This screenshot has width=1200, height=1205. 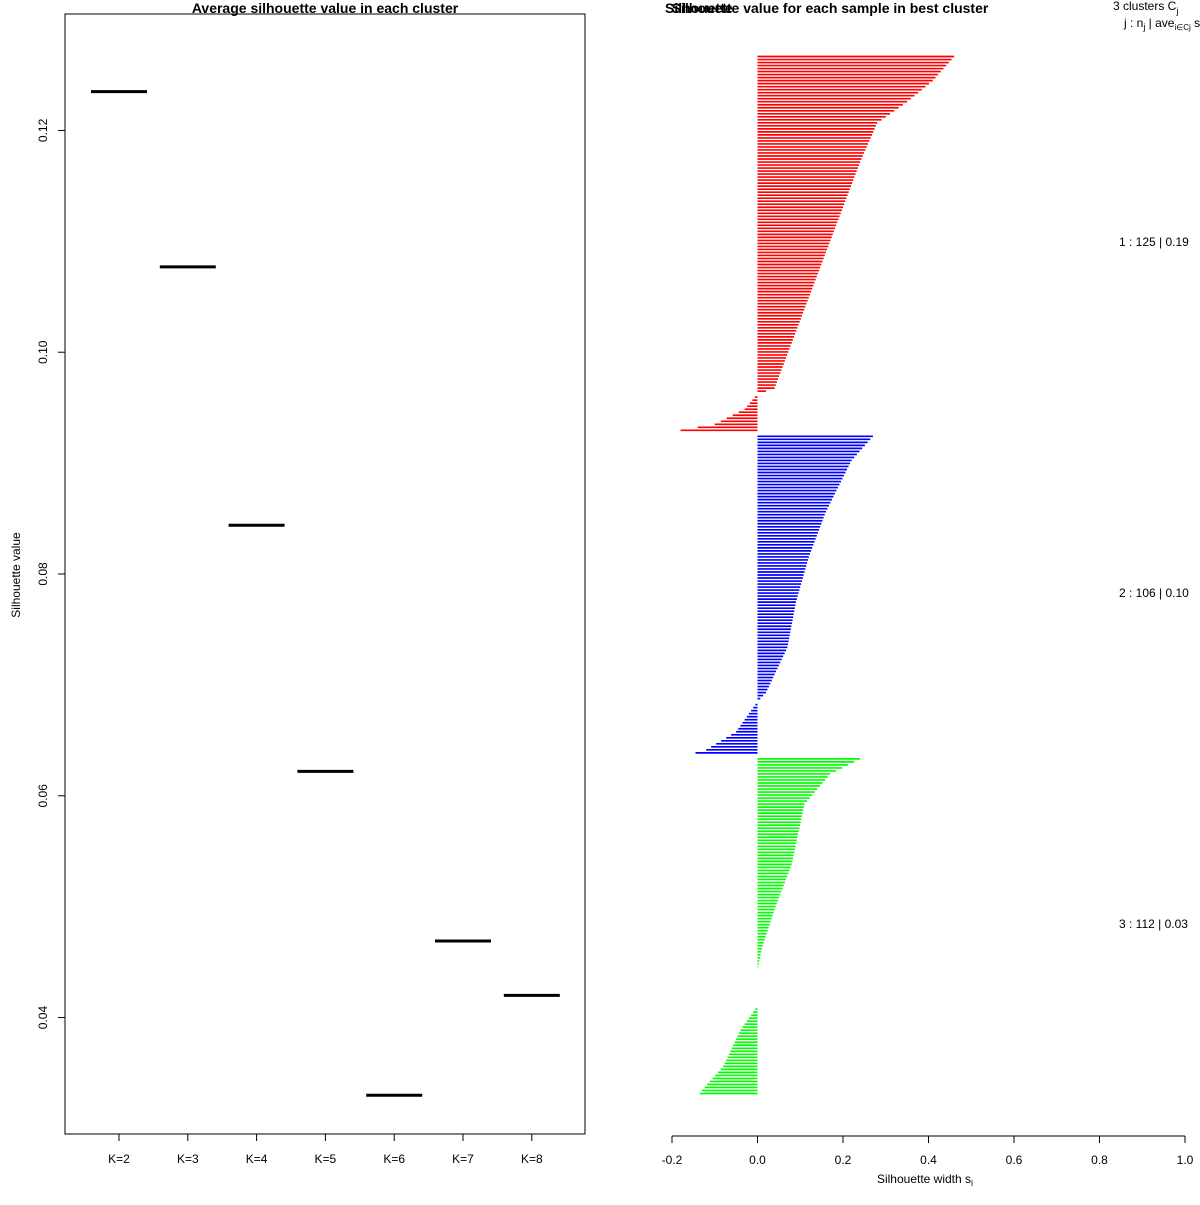 I want to click on left-x-axis: K=2 K=3 K=4 K=5 K=6 K=7 K=8, so click(x=325, y=1150).